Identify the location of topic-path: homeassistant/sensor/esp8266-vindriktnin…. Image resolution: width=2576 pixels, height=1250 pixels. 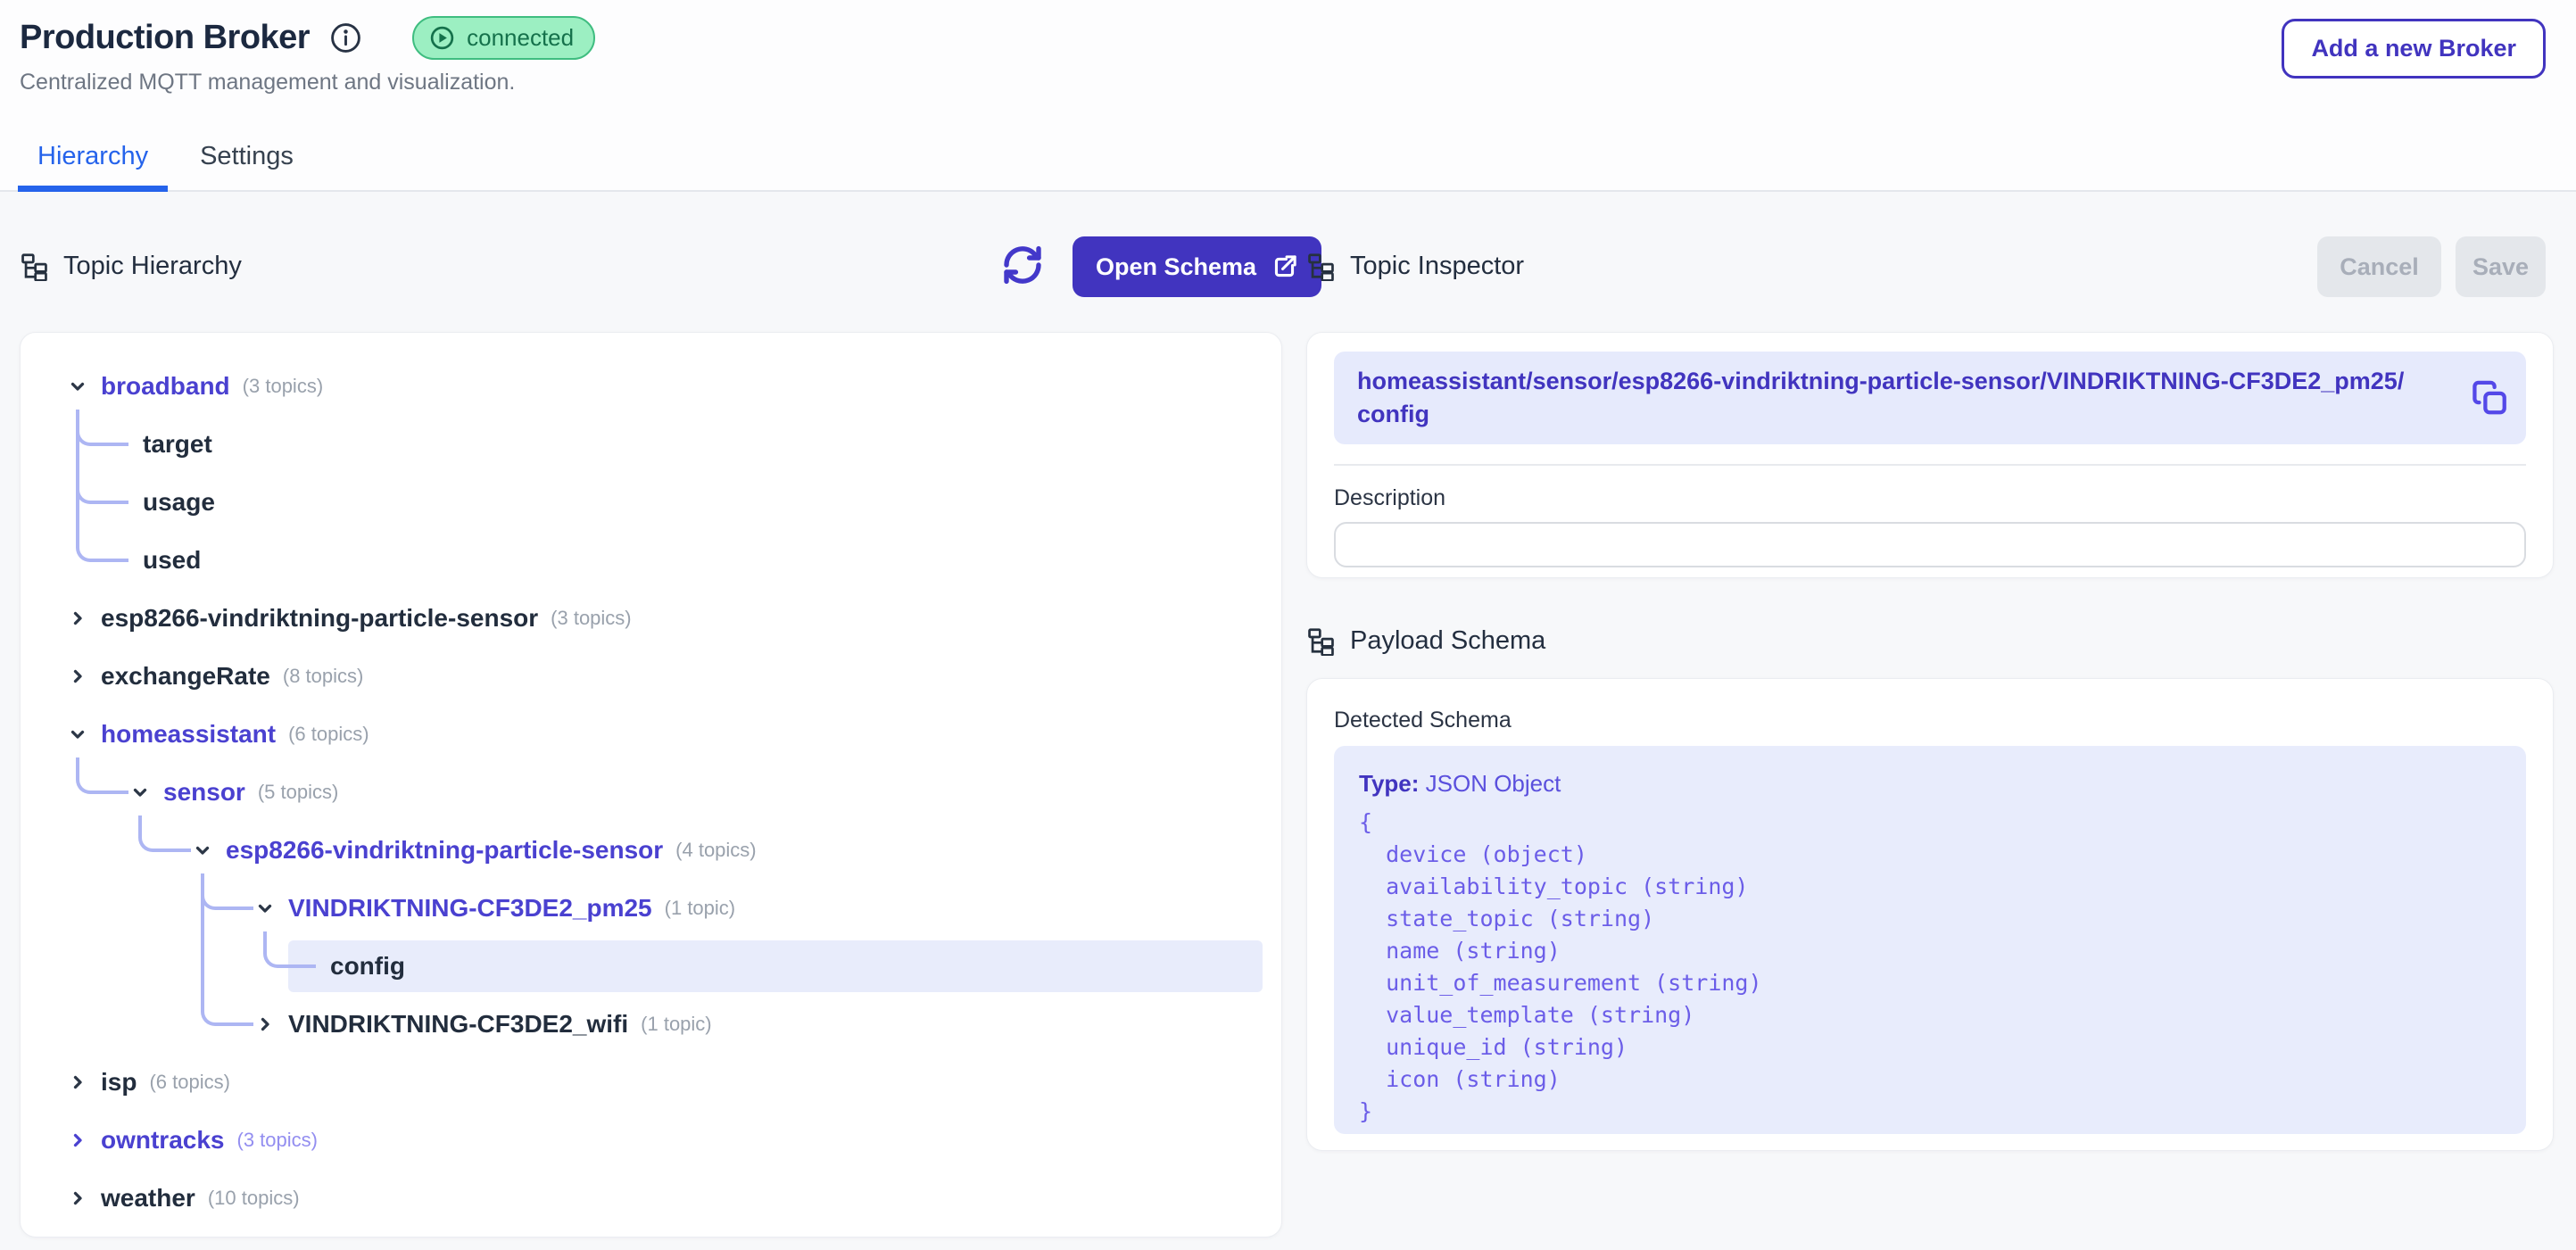
(1881, 398).